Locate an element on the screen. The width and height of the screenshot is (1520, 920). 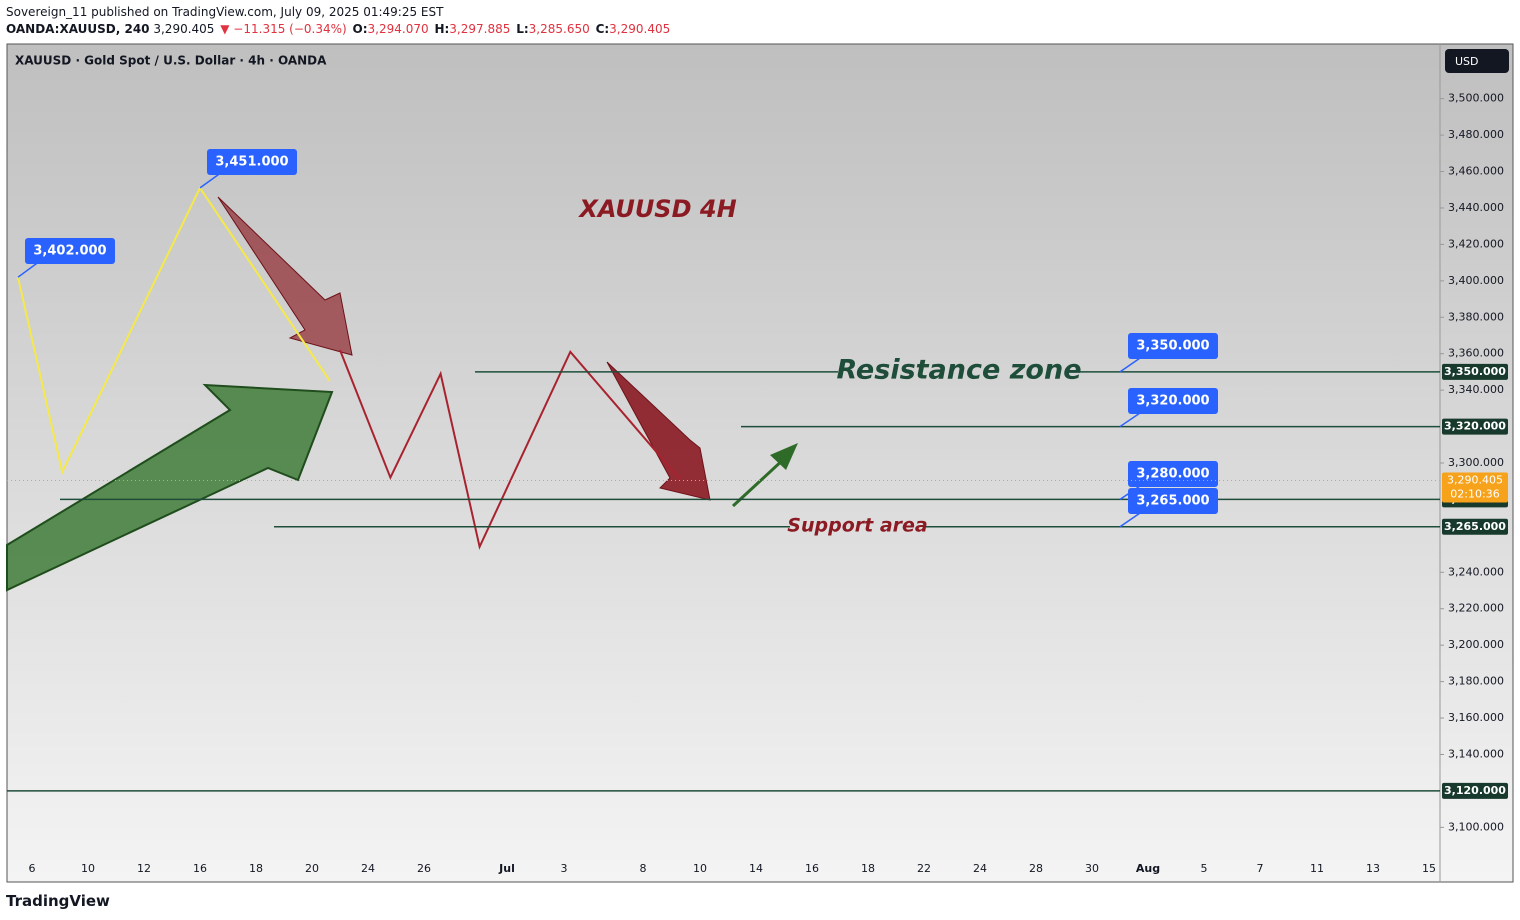
last-price: 3,290.405 is located at coordinates (184, 29).